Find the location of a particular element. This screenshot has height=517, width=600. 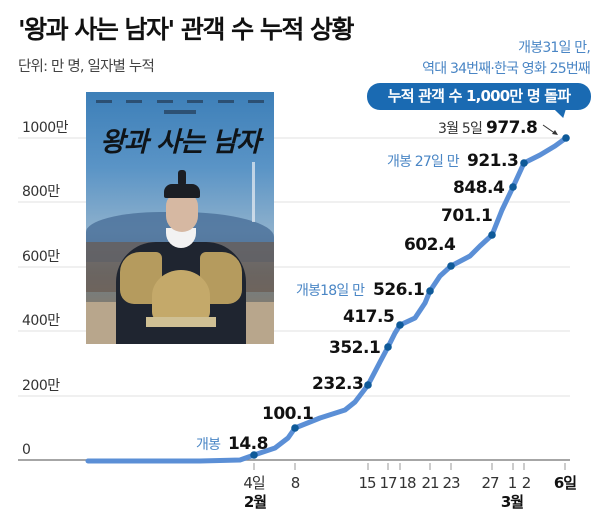

poster-title: 왕과 사는 남자 is located at coordinates (180, 142).